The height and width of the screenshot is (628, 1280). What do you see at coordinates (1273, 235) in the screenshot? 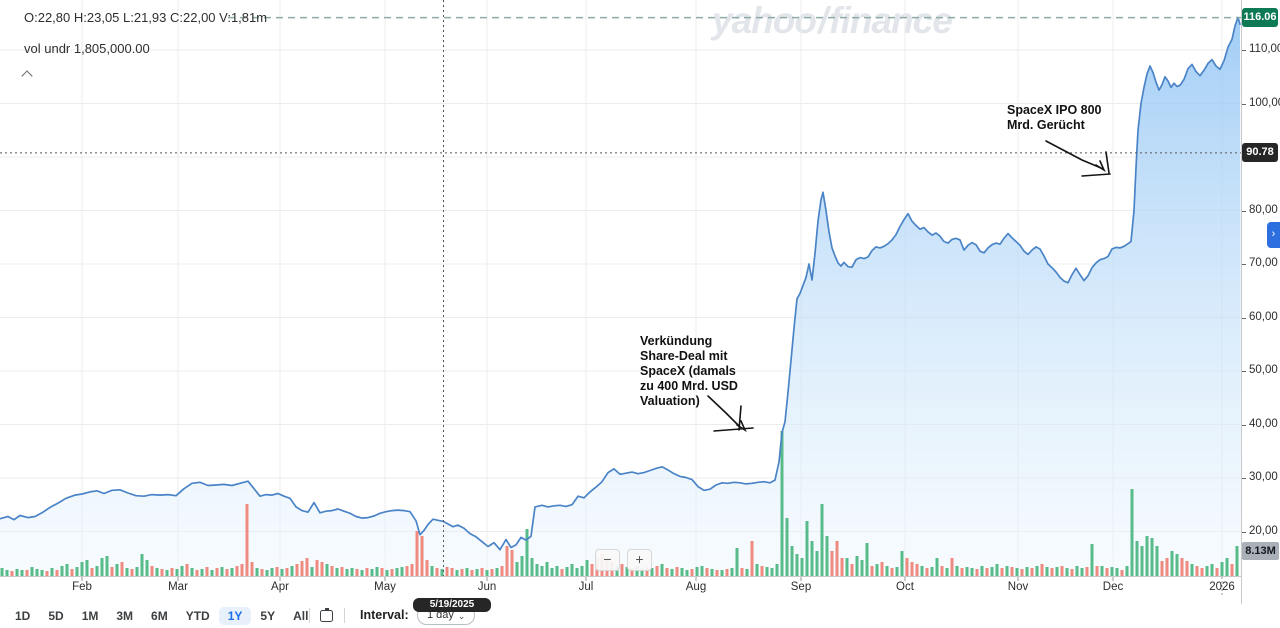
I see `expand-panel-chevron-button: ›` at bounding box center [1273, 235].